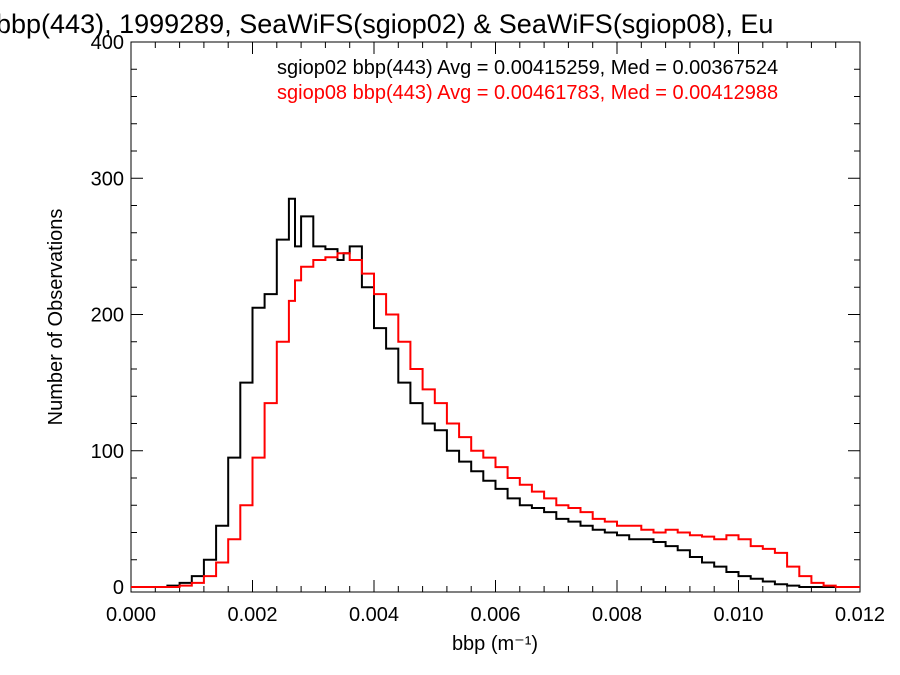 Image resolution: width=900 pixels, height=675 pixels. What do you see at coordinates (374, 615) in the screenshot?
I see `x-tick-label: 0.004` at bounding box center [374, 615].